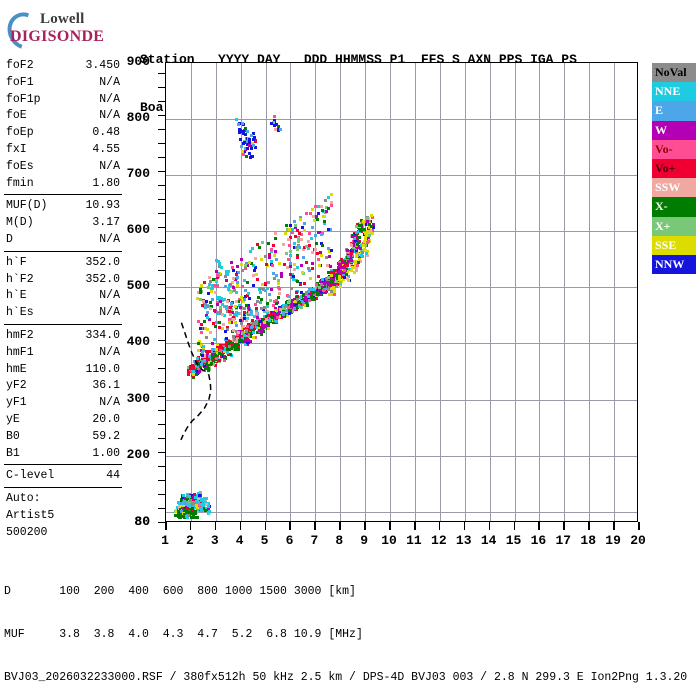  I want to click on param-divider, so click(63, 324).